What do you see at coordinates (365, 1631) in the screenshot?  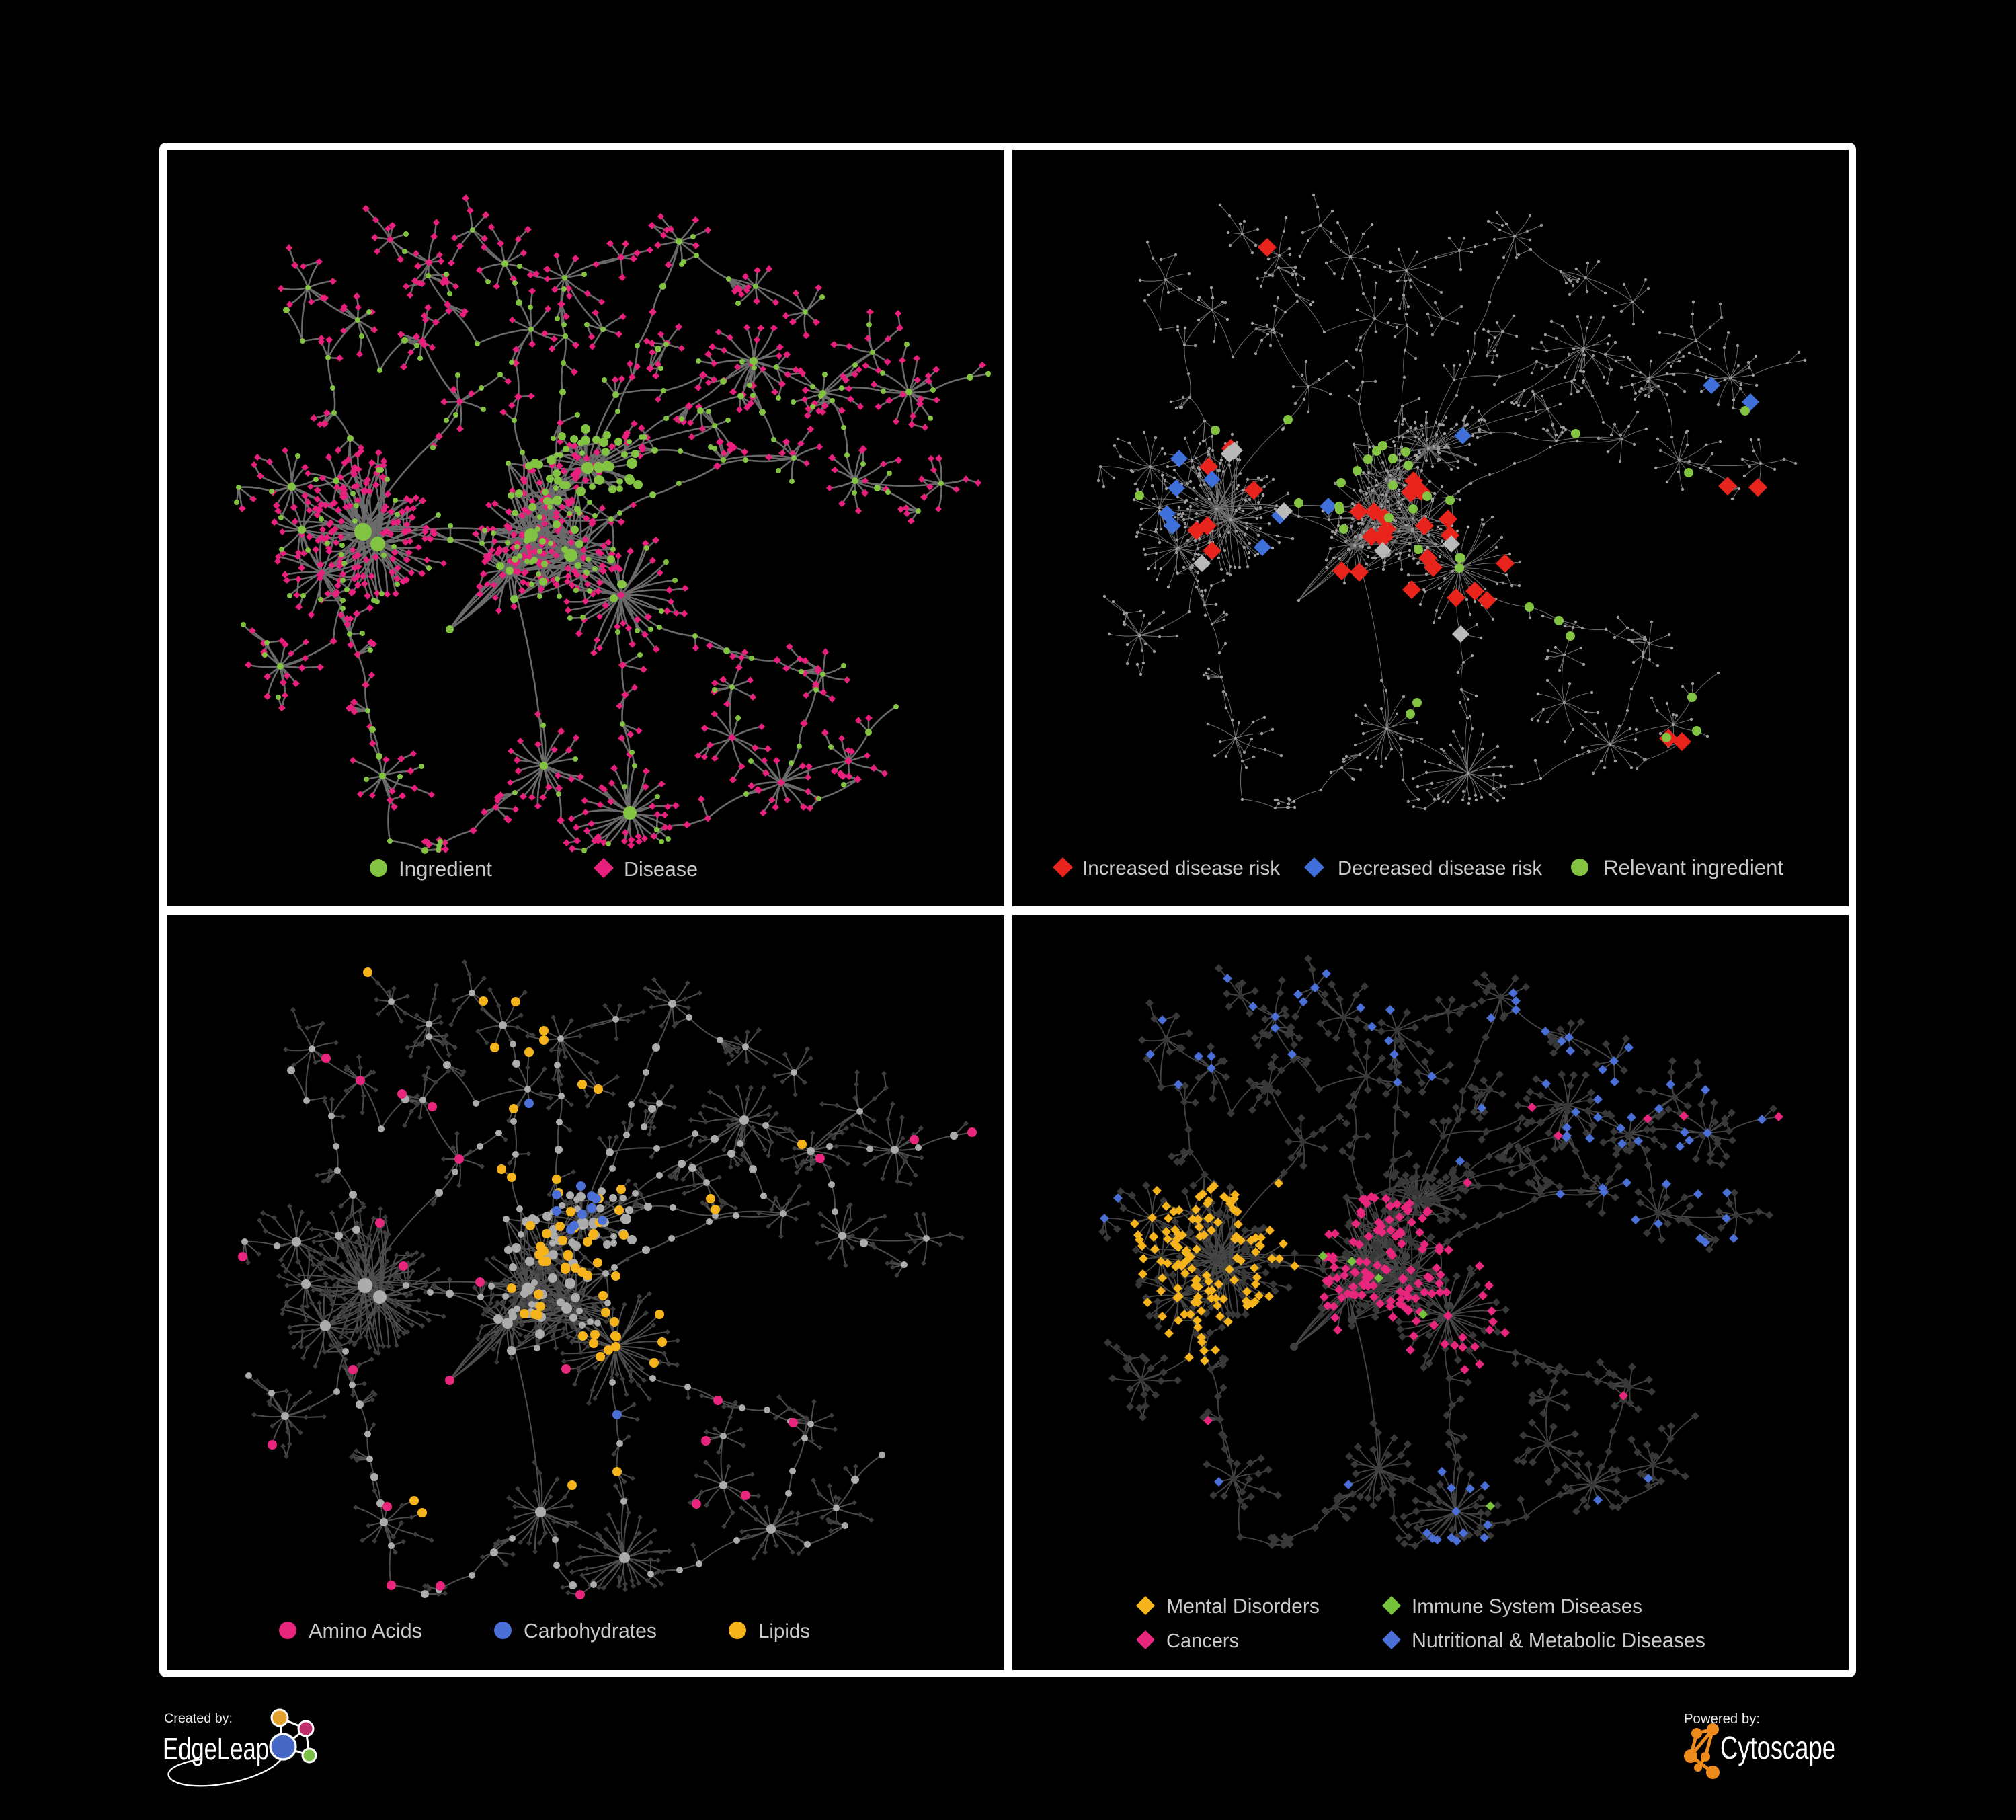 I see `svg-text: Amino Acids` at bounding box center [365, 1631].